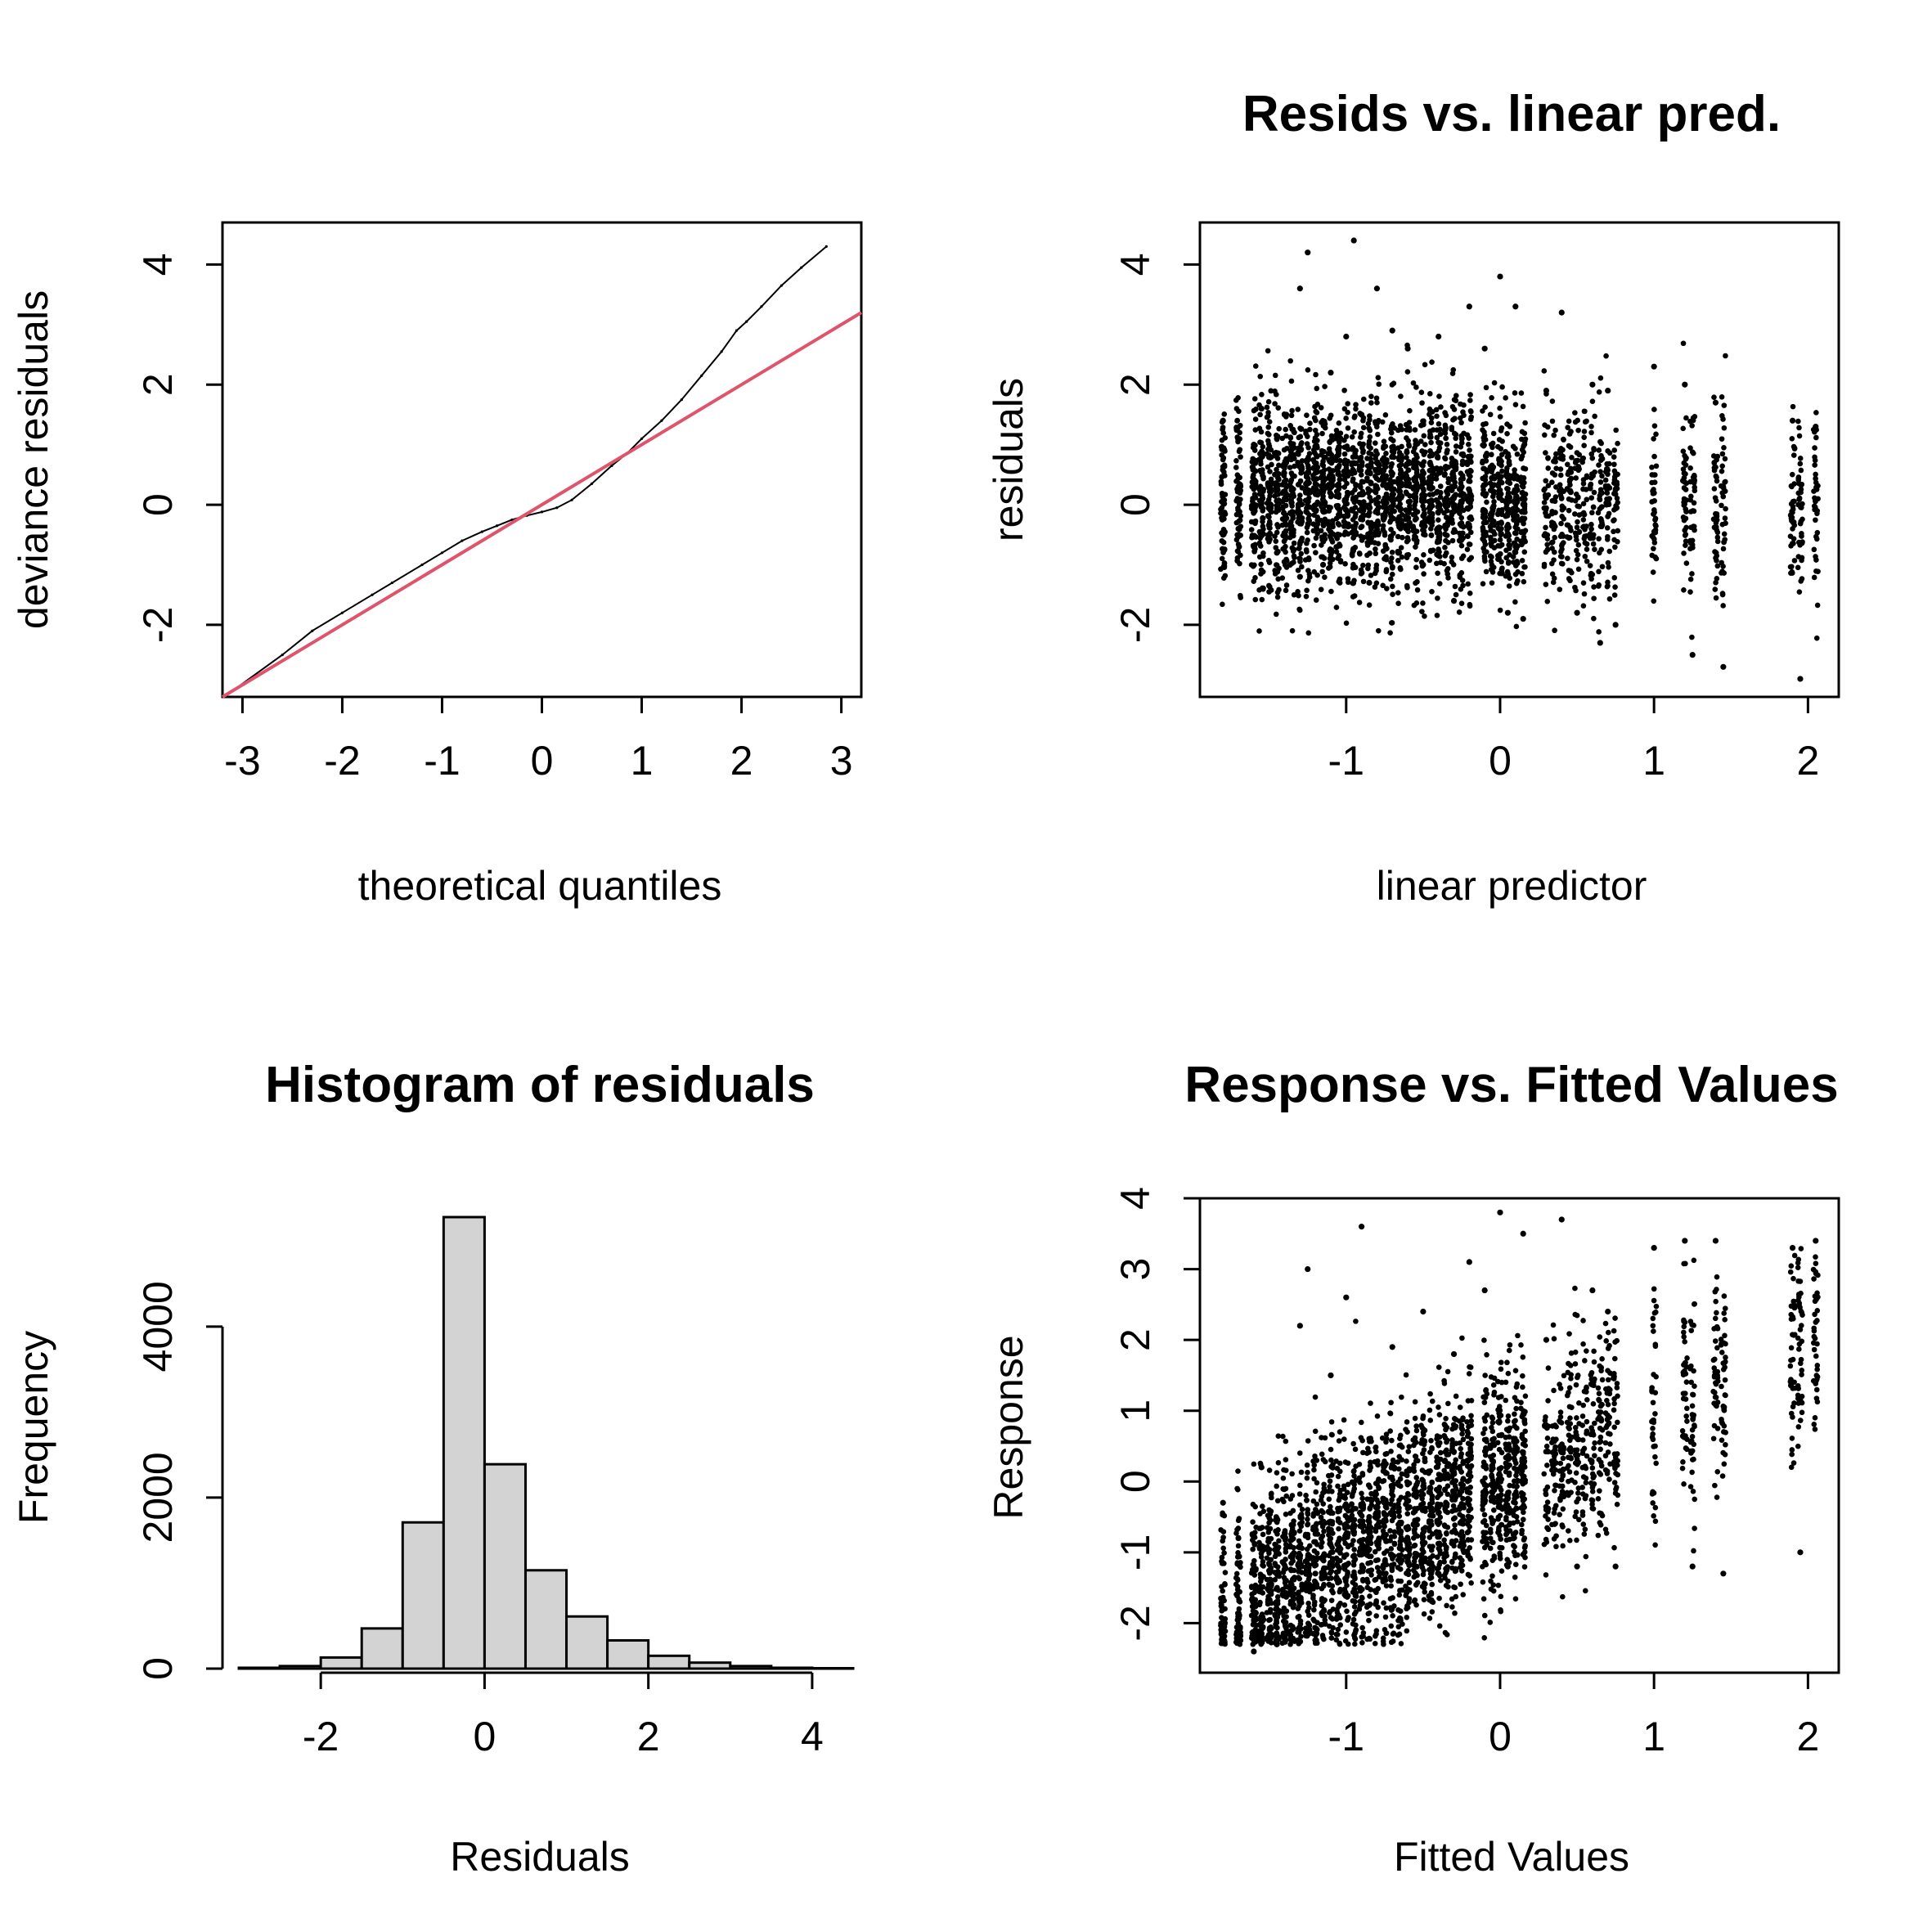  I want to click on y-axis-label: Response, so click(1009, 1427).